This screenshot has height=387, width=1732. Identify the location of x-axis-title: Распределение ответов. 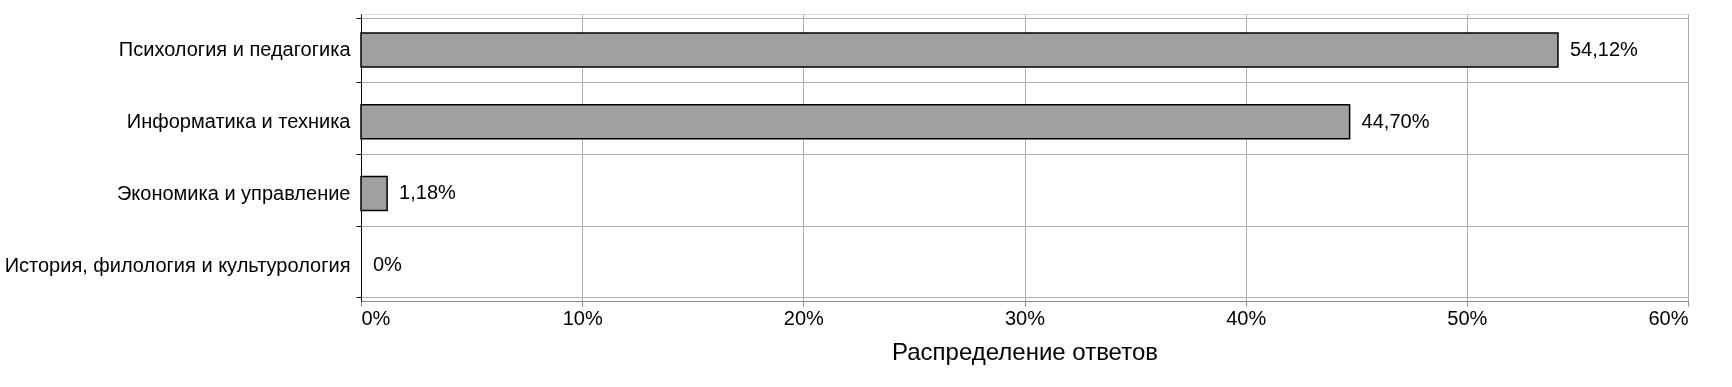
(1025, 351).